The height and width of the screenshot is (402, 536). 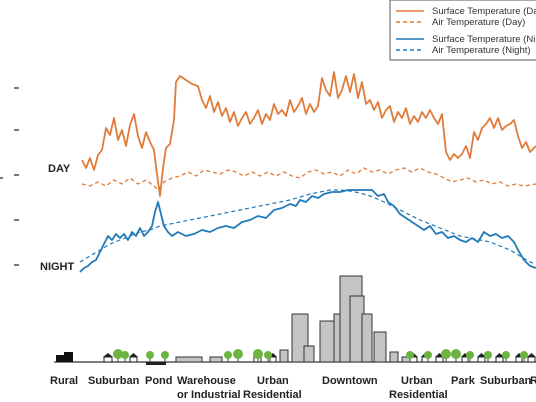 What do you see at coordinates (506, 381) in the screenshot?
I see `zone-label-suburban-right: Suburban` at bounding box center [506, 381].